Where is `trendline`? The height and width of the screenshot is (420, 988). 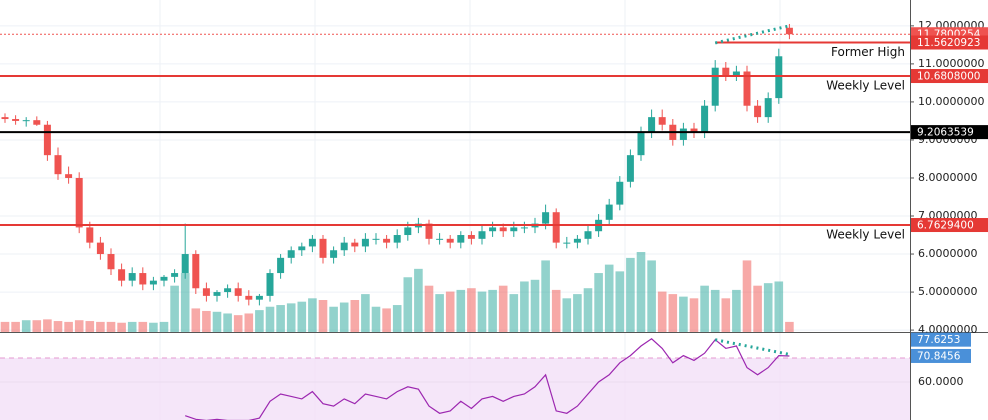
trendline is located at coordinates (752, 34).